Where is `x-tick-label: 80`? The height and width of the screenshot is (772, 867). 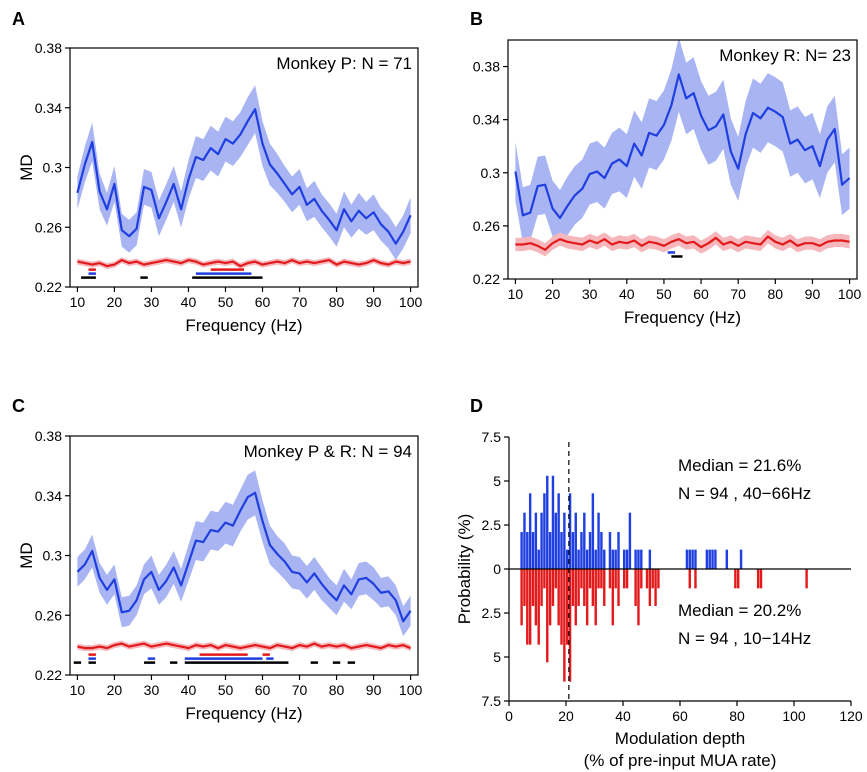
x-tick-label: 80 is located at coordinates (337, 302).